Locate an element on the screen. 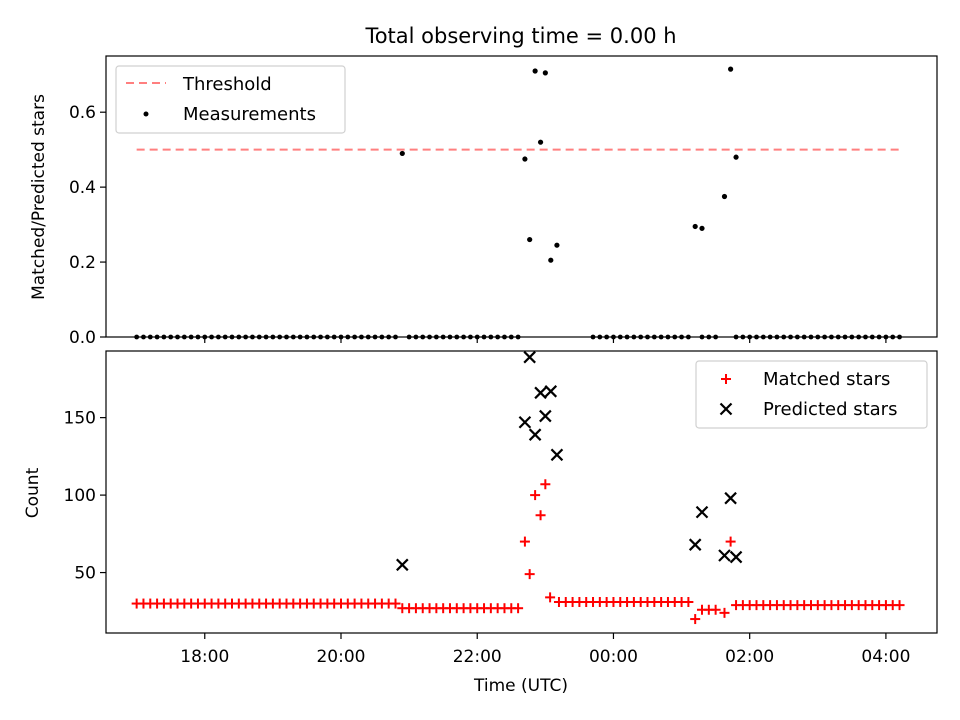 The image size is (960, 720). legend-measurements-swatch is located at coordinates (146, 114).